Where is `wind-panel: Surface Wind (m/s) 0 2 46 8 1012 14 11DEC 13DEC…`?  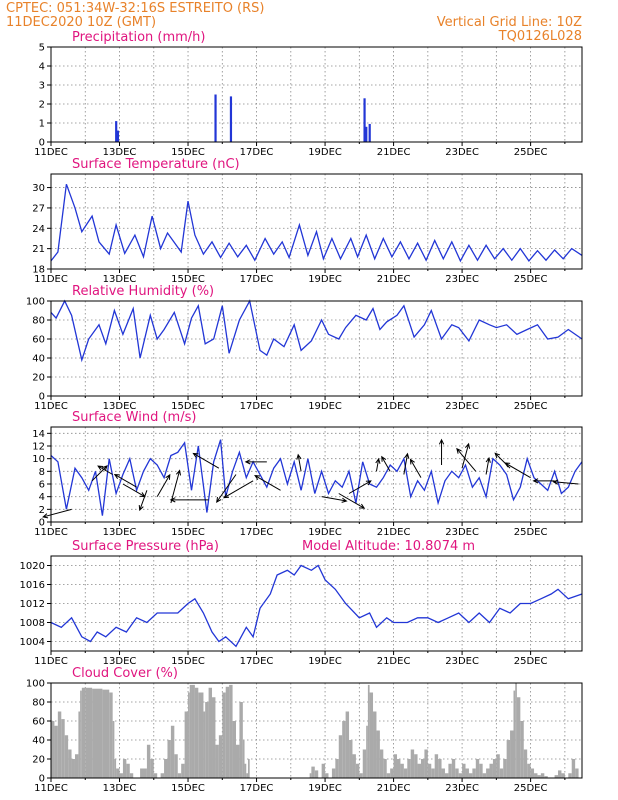
wind-panel: Surface Wind (m/s) 0 2 46 8 1012 14 11DEC 13DEC… is located at coordinates (307, 474).